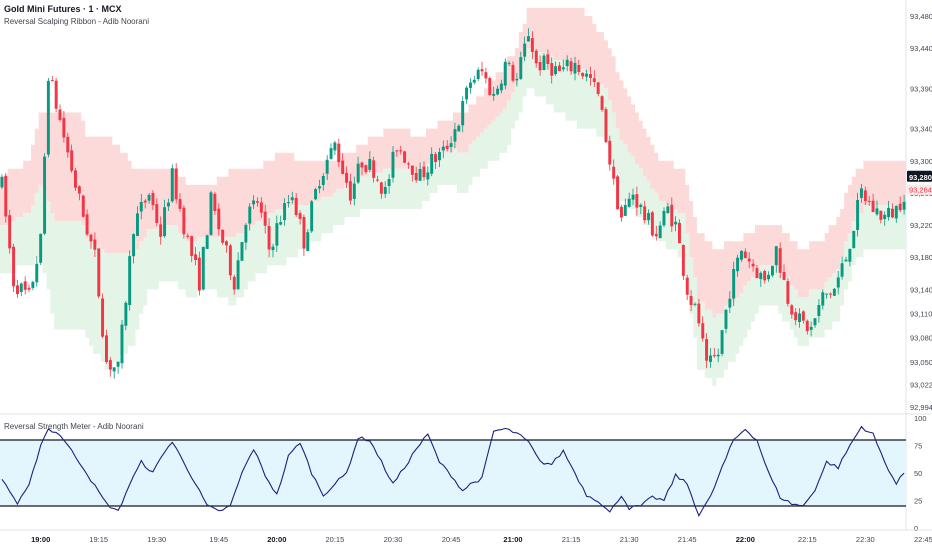 The height and width of the screenshot is (555, 932). What do you see at coordinates (919, 189) in the screenshot?
I see `ribbon-price-badge` at bounding box center [919, 189].